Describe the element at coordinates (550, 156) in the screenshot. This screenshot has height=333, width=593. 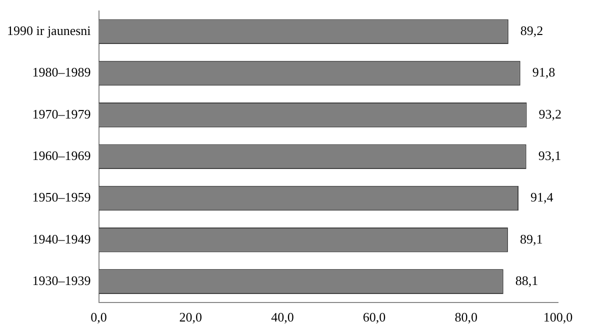
I see `data-label: 93,1` at that location.